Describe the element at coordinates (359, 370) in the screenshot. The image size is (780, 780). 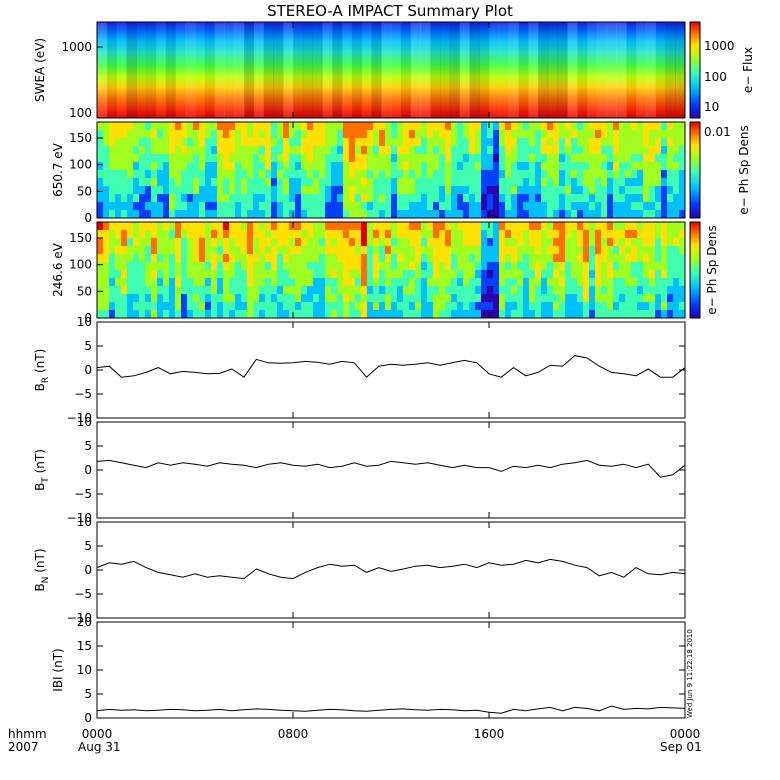
I see `br-panel: BR (nT)` at that location.